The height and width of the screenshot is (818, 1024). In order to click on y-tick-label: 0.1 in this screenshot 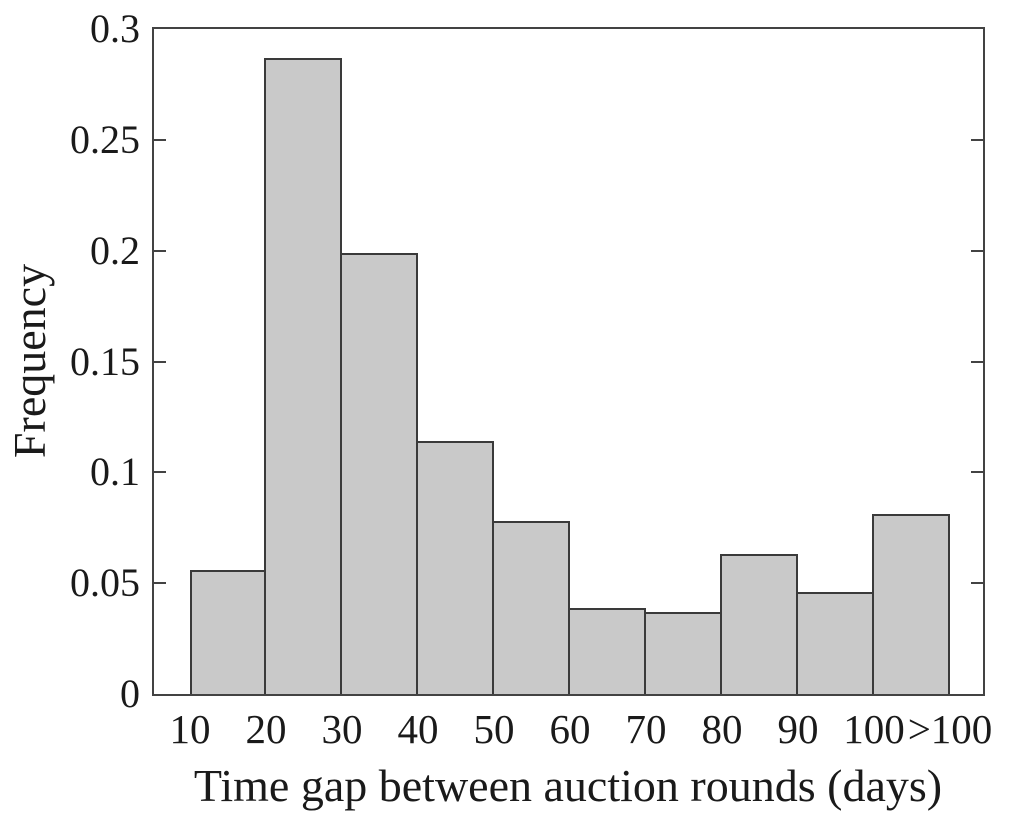, I will do `click(115, 472)`.